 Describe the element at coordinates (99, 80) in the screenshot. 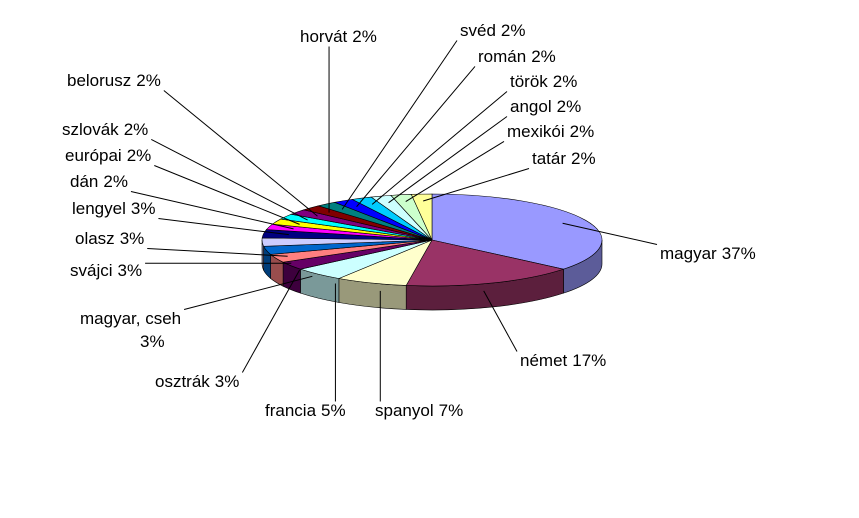

I see `label-category: belorusz` at that location.